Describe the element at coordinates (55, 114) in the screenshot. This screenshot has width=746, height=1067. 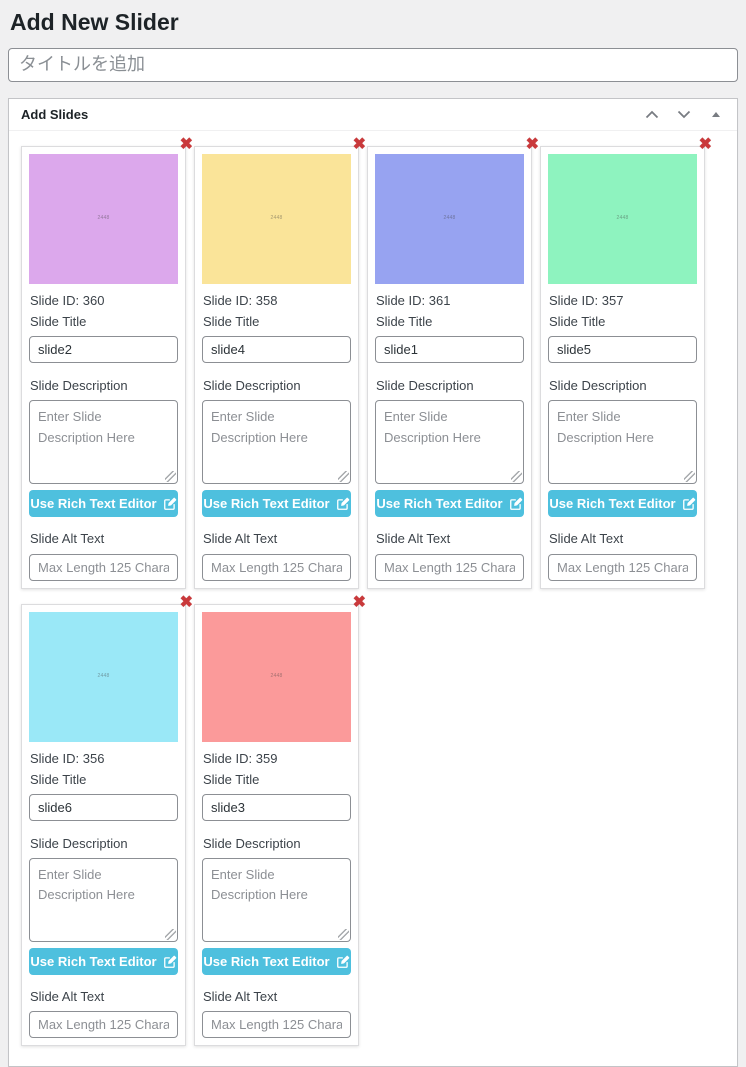
I see `metabox-title: Add Slides` at that location.